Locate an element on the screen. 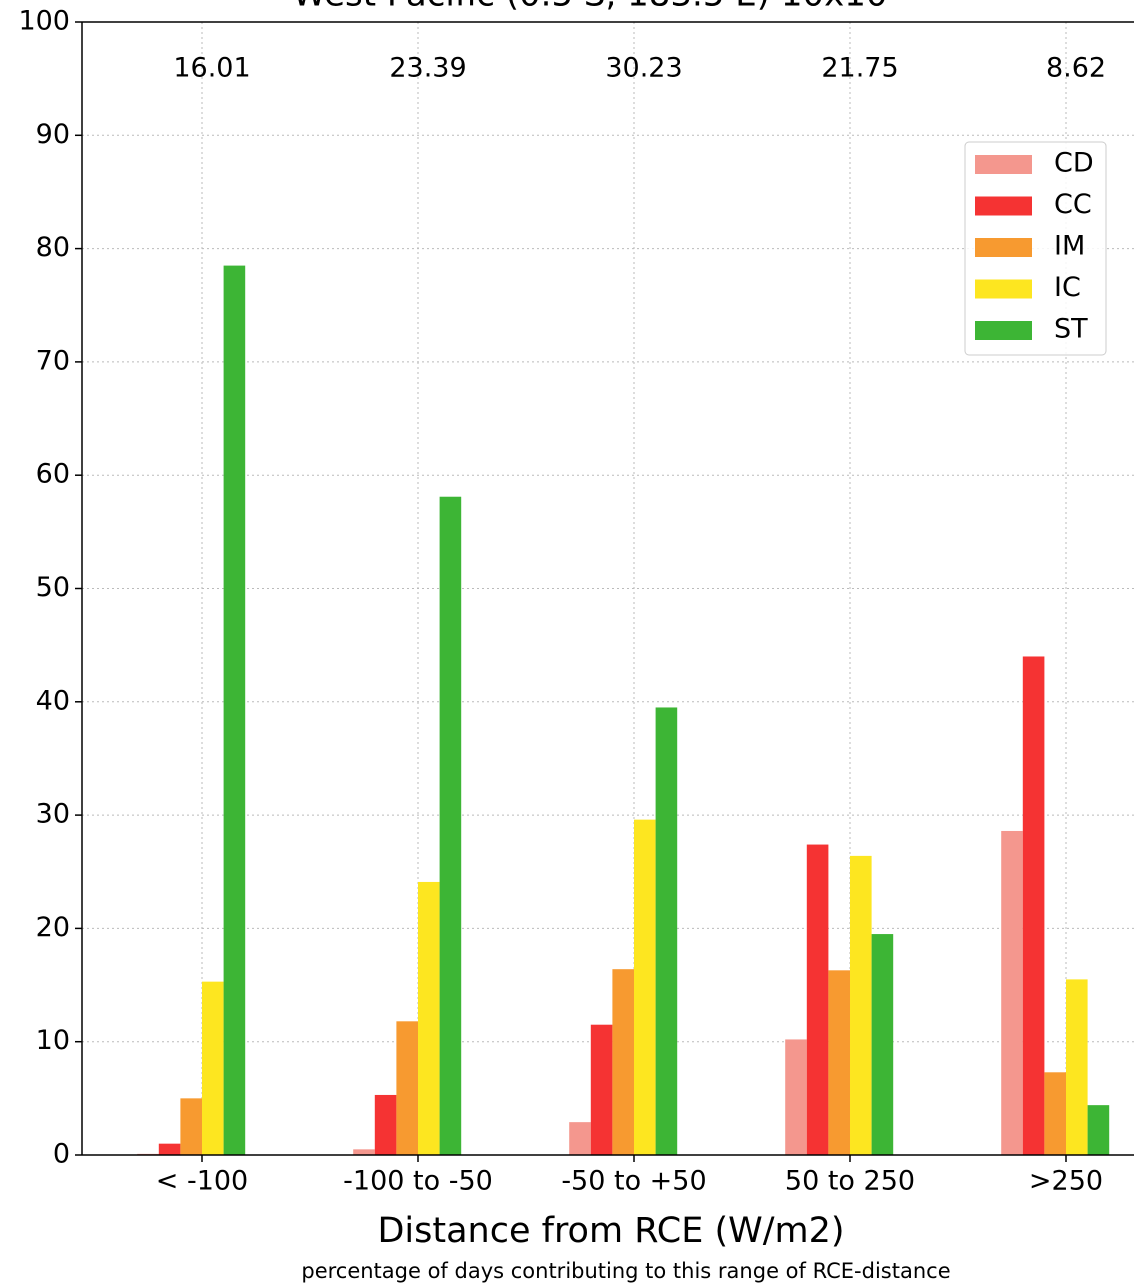 This screenshot has height=1285, width=1134. y-tick-label: 0 is located at coordinates (61, 1154).